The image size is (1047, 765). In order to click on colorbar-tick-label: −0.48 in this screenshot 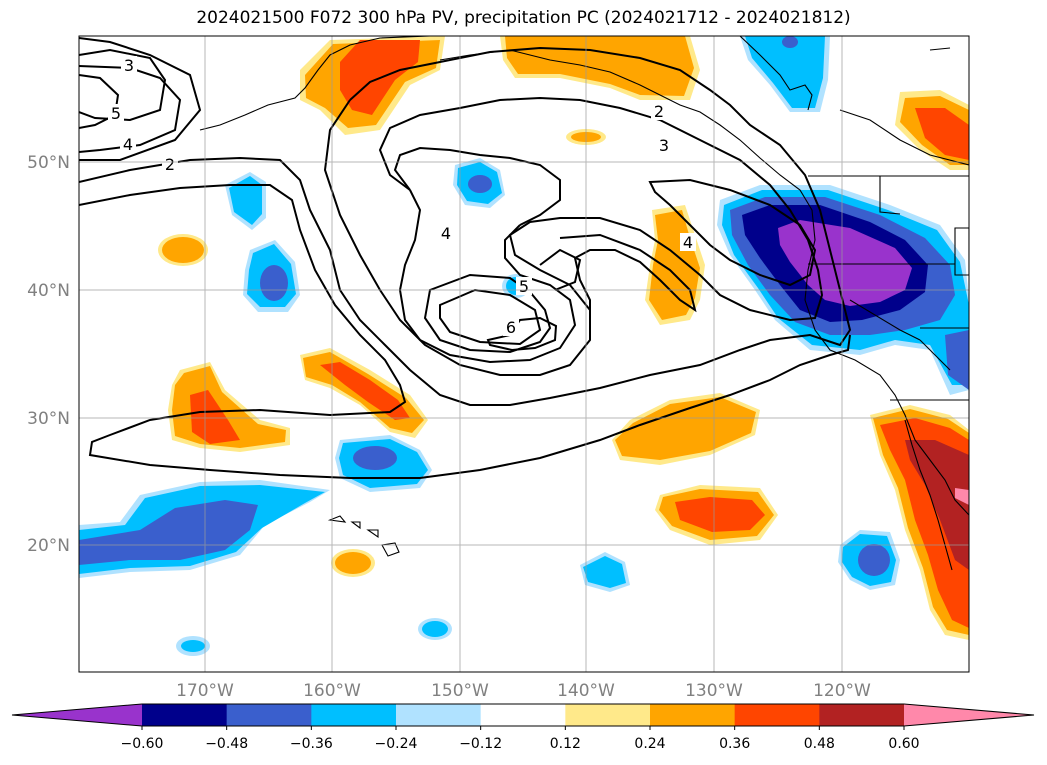, I will do `click(226, 744)`.